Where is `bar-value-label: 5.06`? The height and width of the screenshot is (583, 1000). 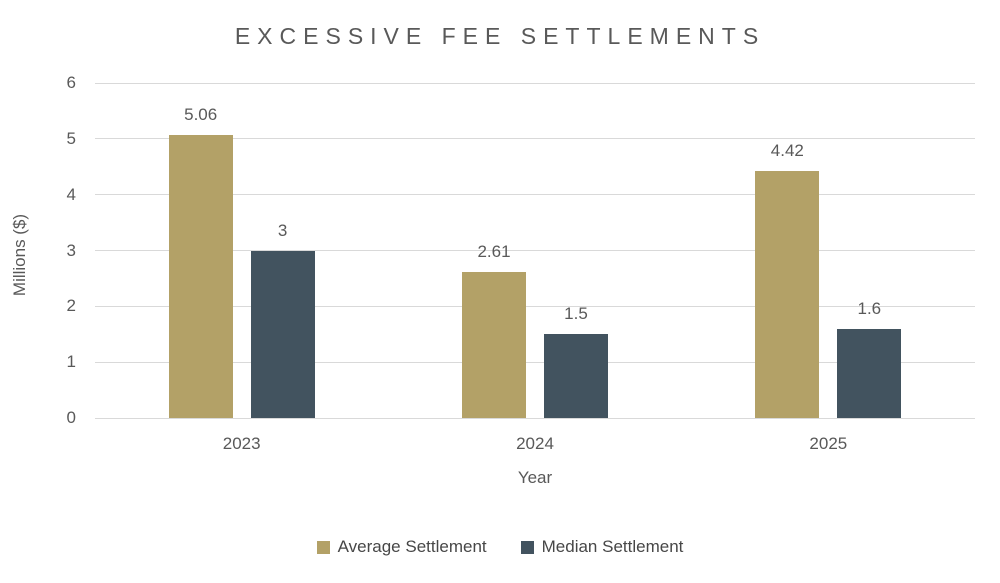
bar-value-label: 5.06 is located at coordinates (201, 115).